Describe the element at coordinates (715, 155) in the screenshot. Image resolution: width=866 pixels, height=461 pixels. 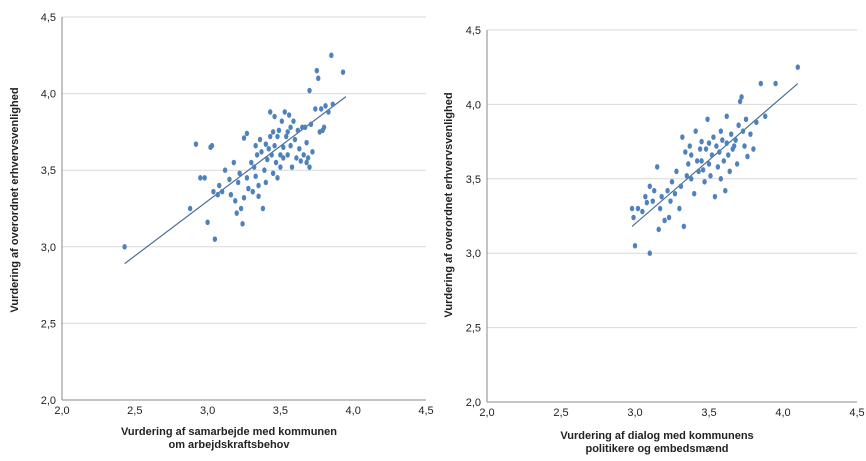
I see `trend-line` at that location.